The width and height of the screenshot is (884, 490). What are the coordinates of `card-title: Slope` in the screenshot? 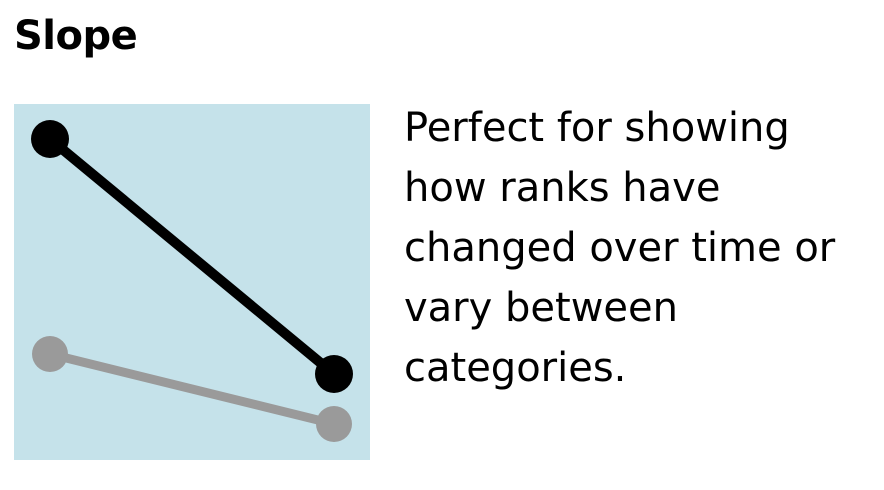 It's located at (76, 36).